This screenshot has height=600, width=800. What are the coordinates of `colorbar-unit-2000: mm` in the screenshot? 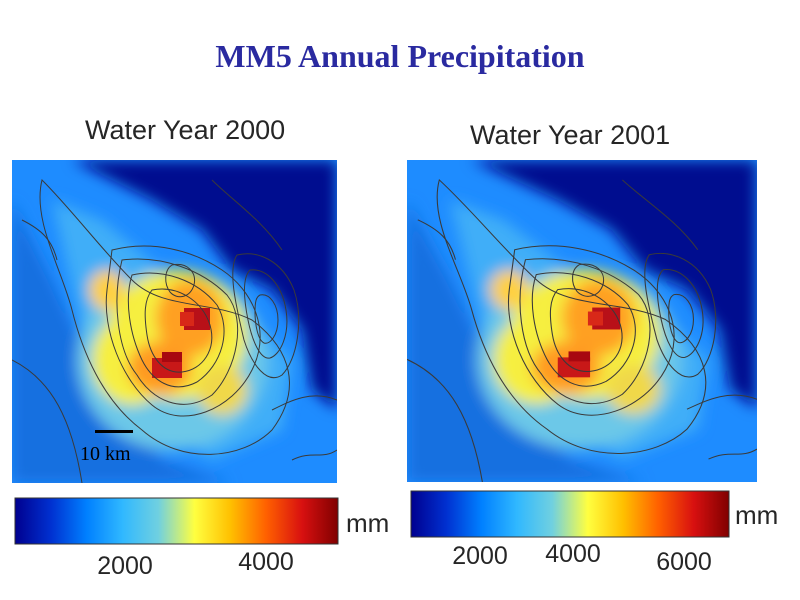 It's located at (368, 523).